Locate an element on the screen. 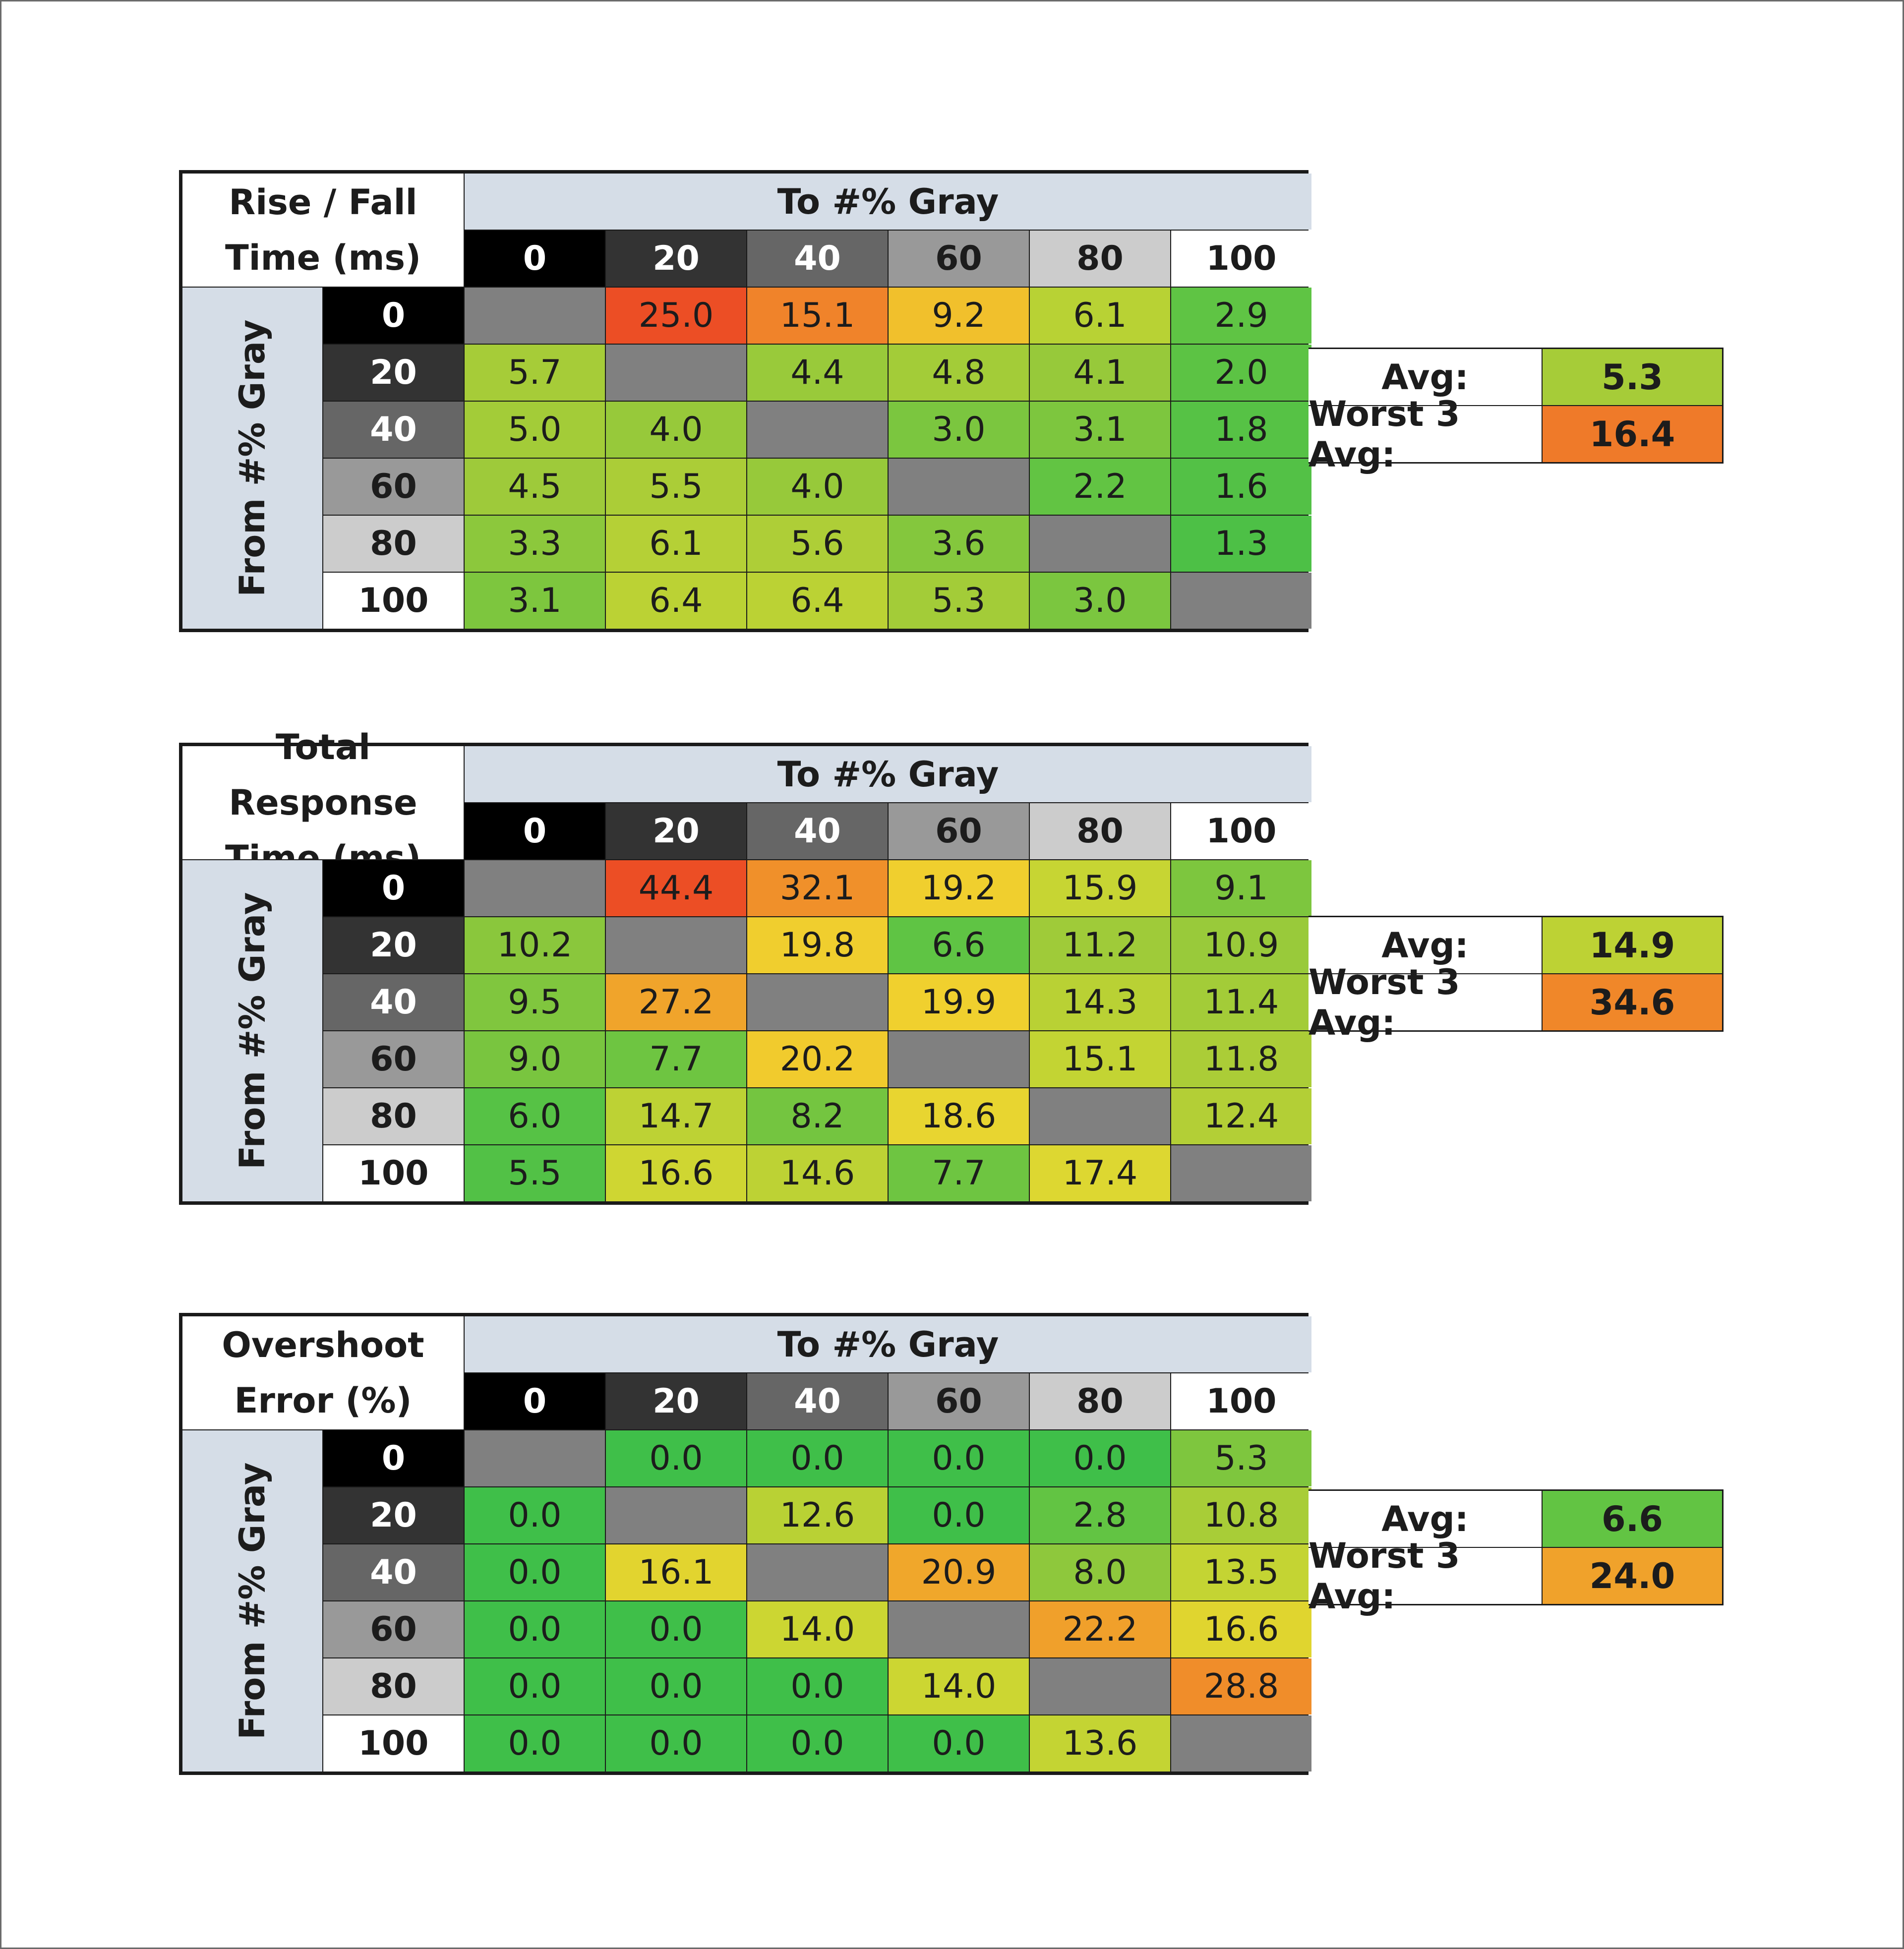 Image resolution: width=1904 pixels, height=1949 pixels. heatmap-cell: 1.8 is located at coordinates (1241, 430).